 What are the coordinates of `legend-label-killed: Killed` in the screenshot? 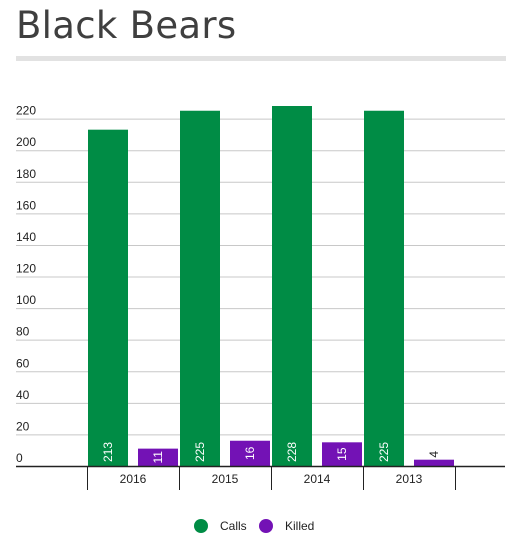 It's located at (299, 526).